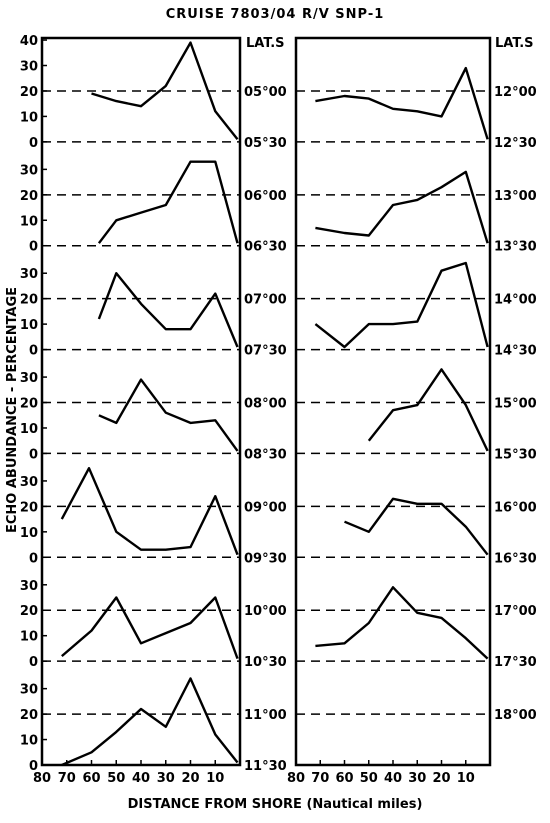 This screenshot has width=550, height=823. Describe the element at coordinates (401, 305) in the screenshot. I see `right-series-line-14°00` at that location.